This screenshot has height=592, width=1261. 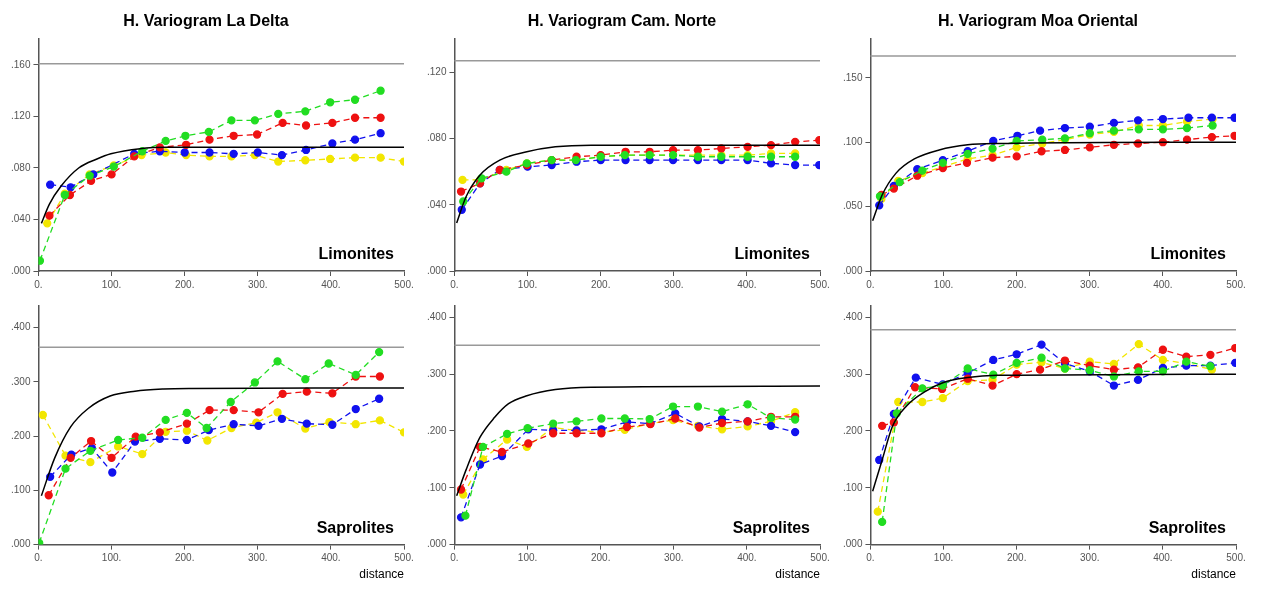 What do you see at coordinates (1038, 21) in the screenshot?
I see `chart-title: H. Variogram Moa Oriental` at bounding box center [1038, 21].